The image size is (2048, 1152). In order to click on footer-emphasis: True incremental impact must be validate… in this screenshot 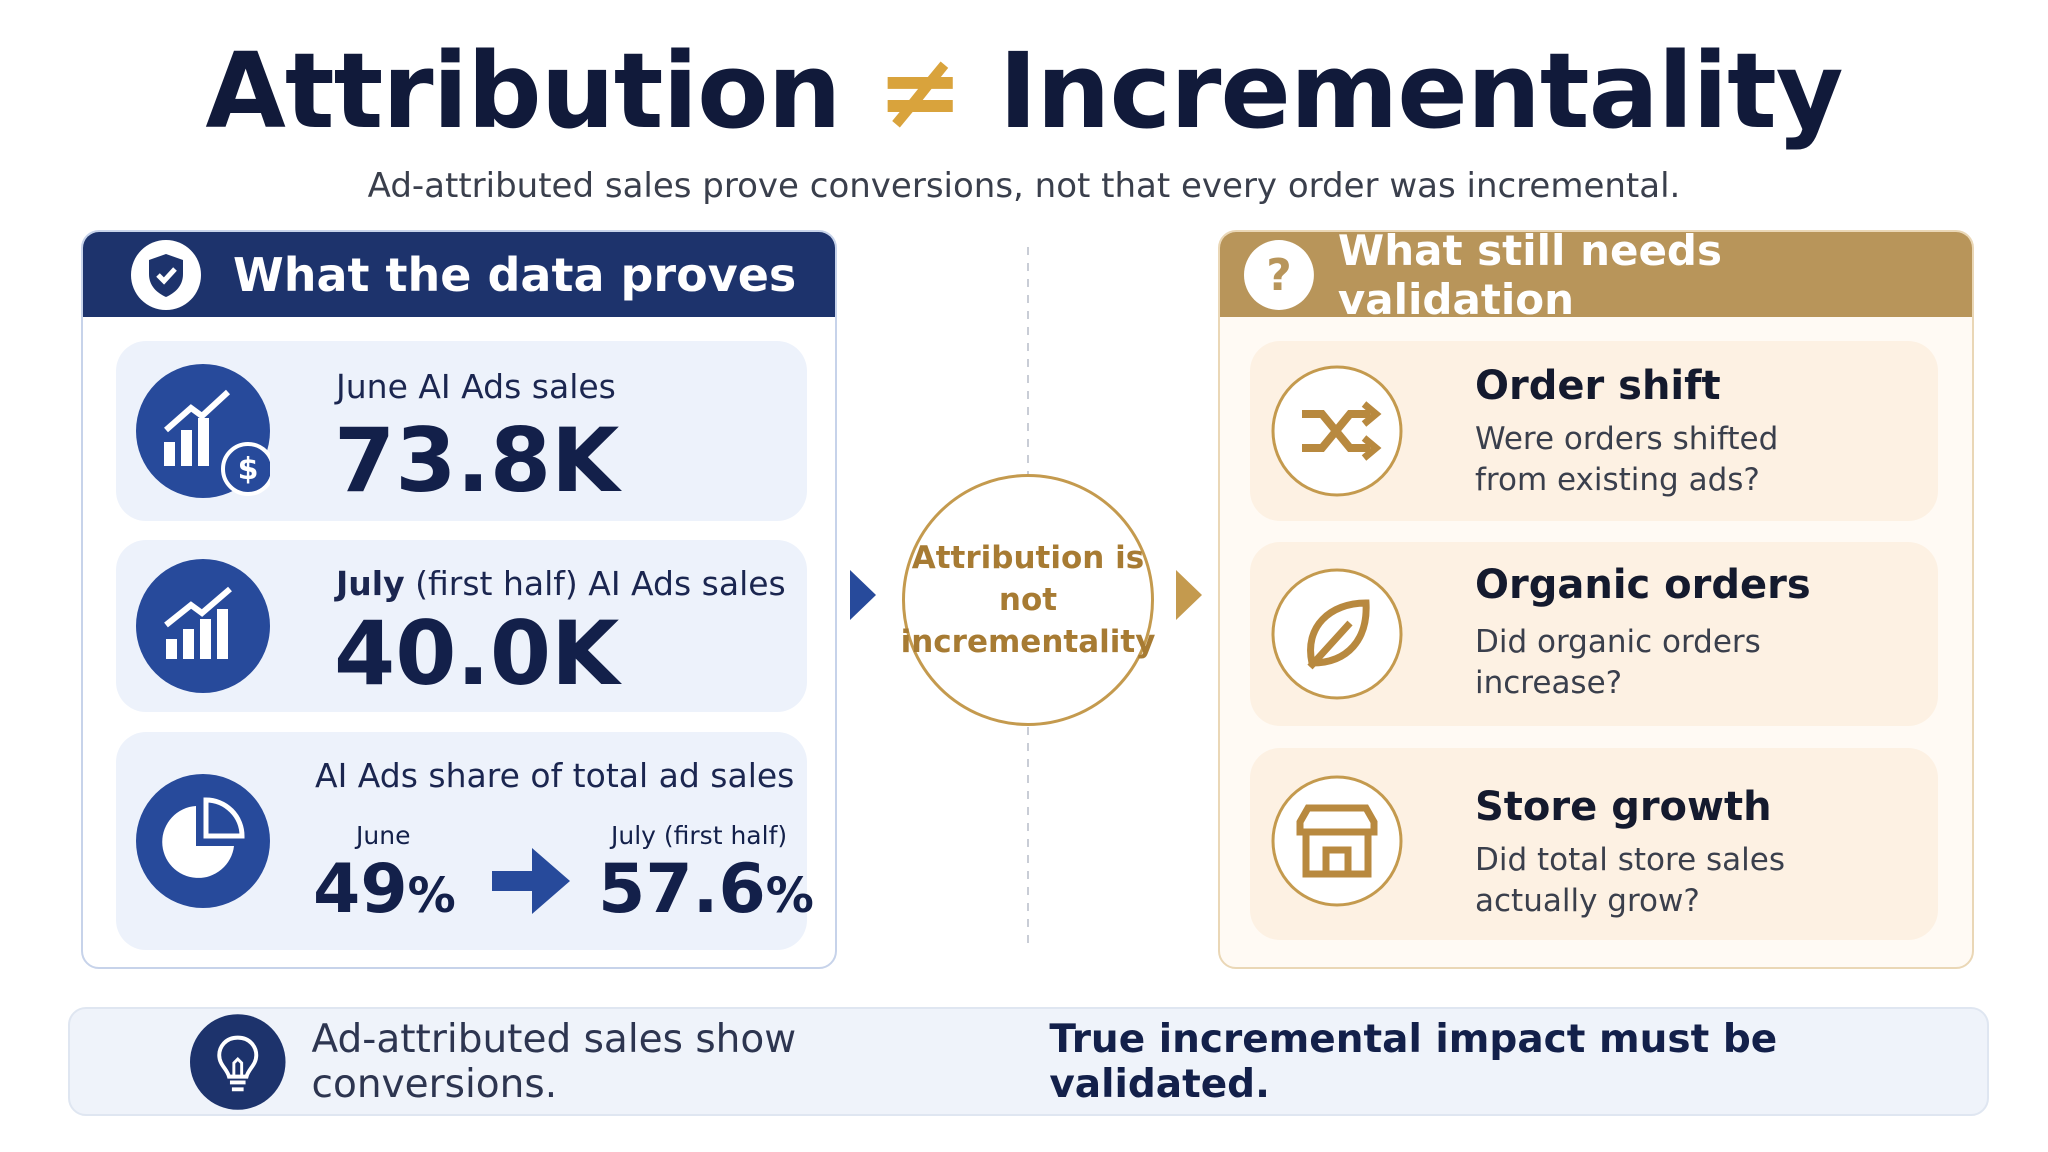, I will do `click(1413, 1061)`.